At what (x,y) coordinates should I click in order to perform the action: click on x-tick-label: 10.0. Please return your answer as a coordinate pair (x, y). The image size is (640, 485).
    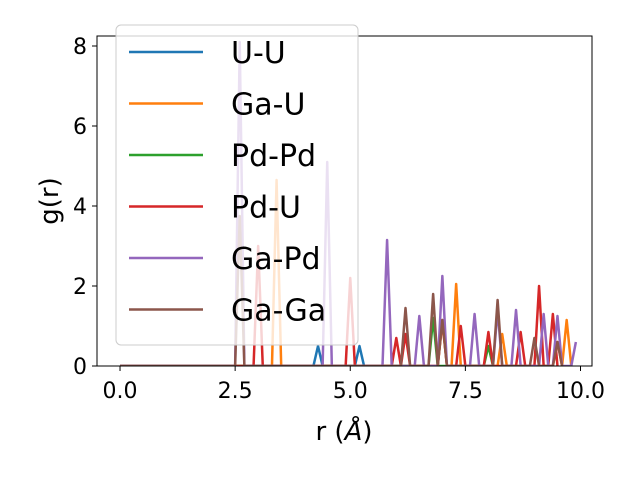
    Looking at the image, I should click on (580, 391).